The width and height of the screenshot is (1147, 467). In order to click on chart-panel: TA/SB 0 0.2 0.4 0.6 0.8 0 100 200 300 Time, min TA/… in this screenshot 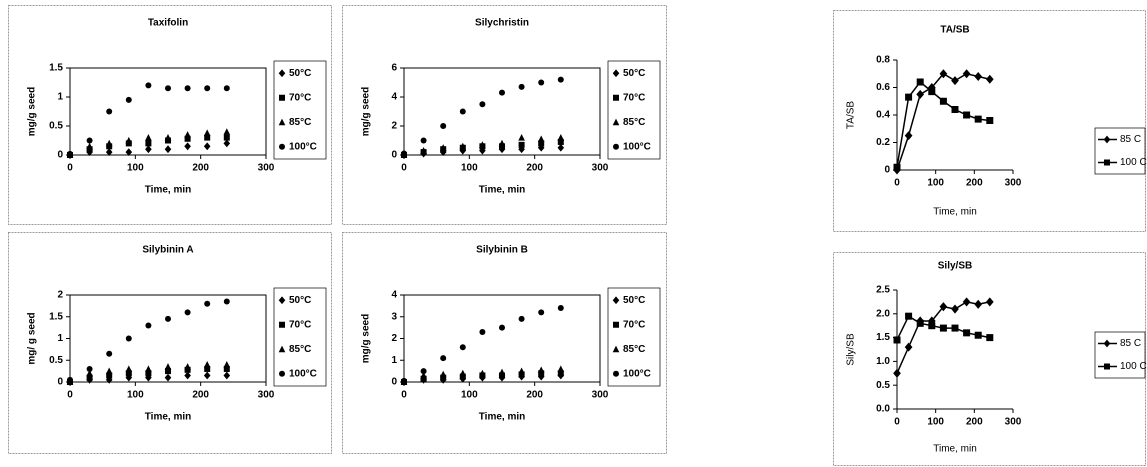, I will do `click(990, 121)`.